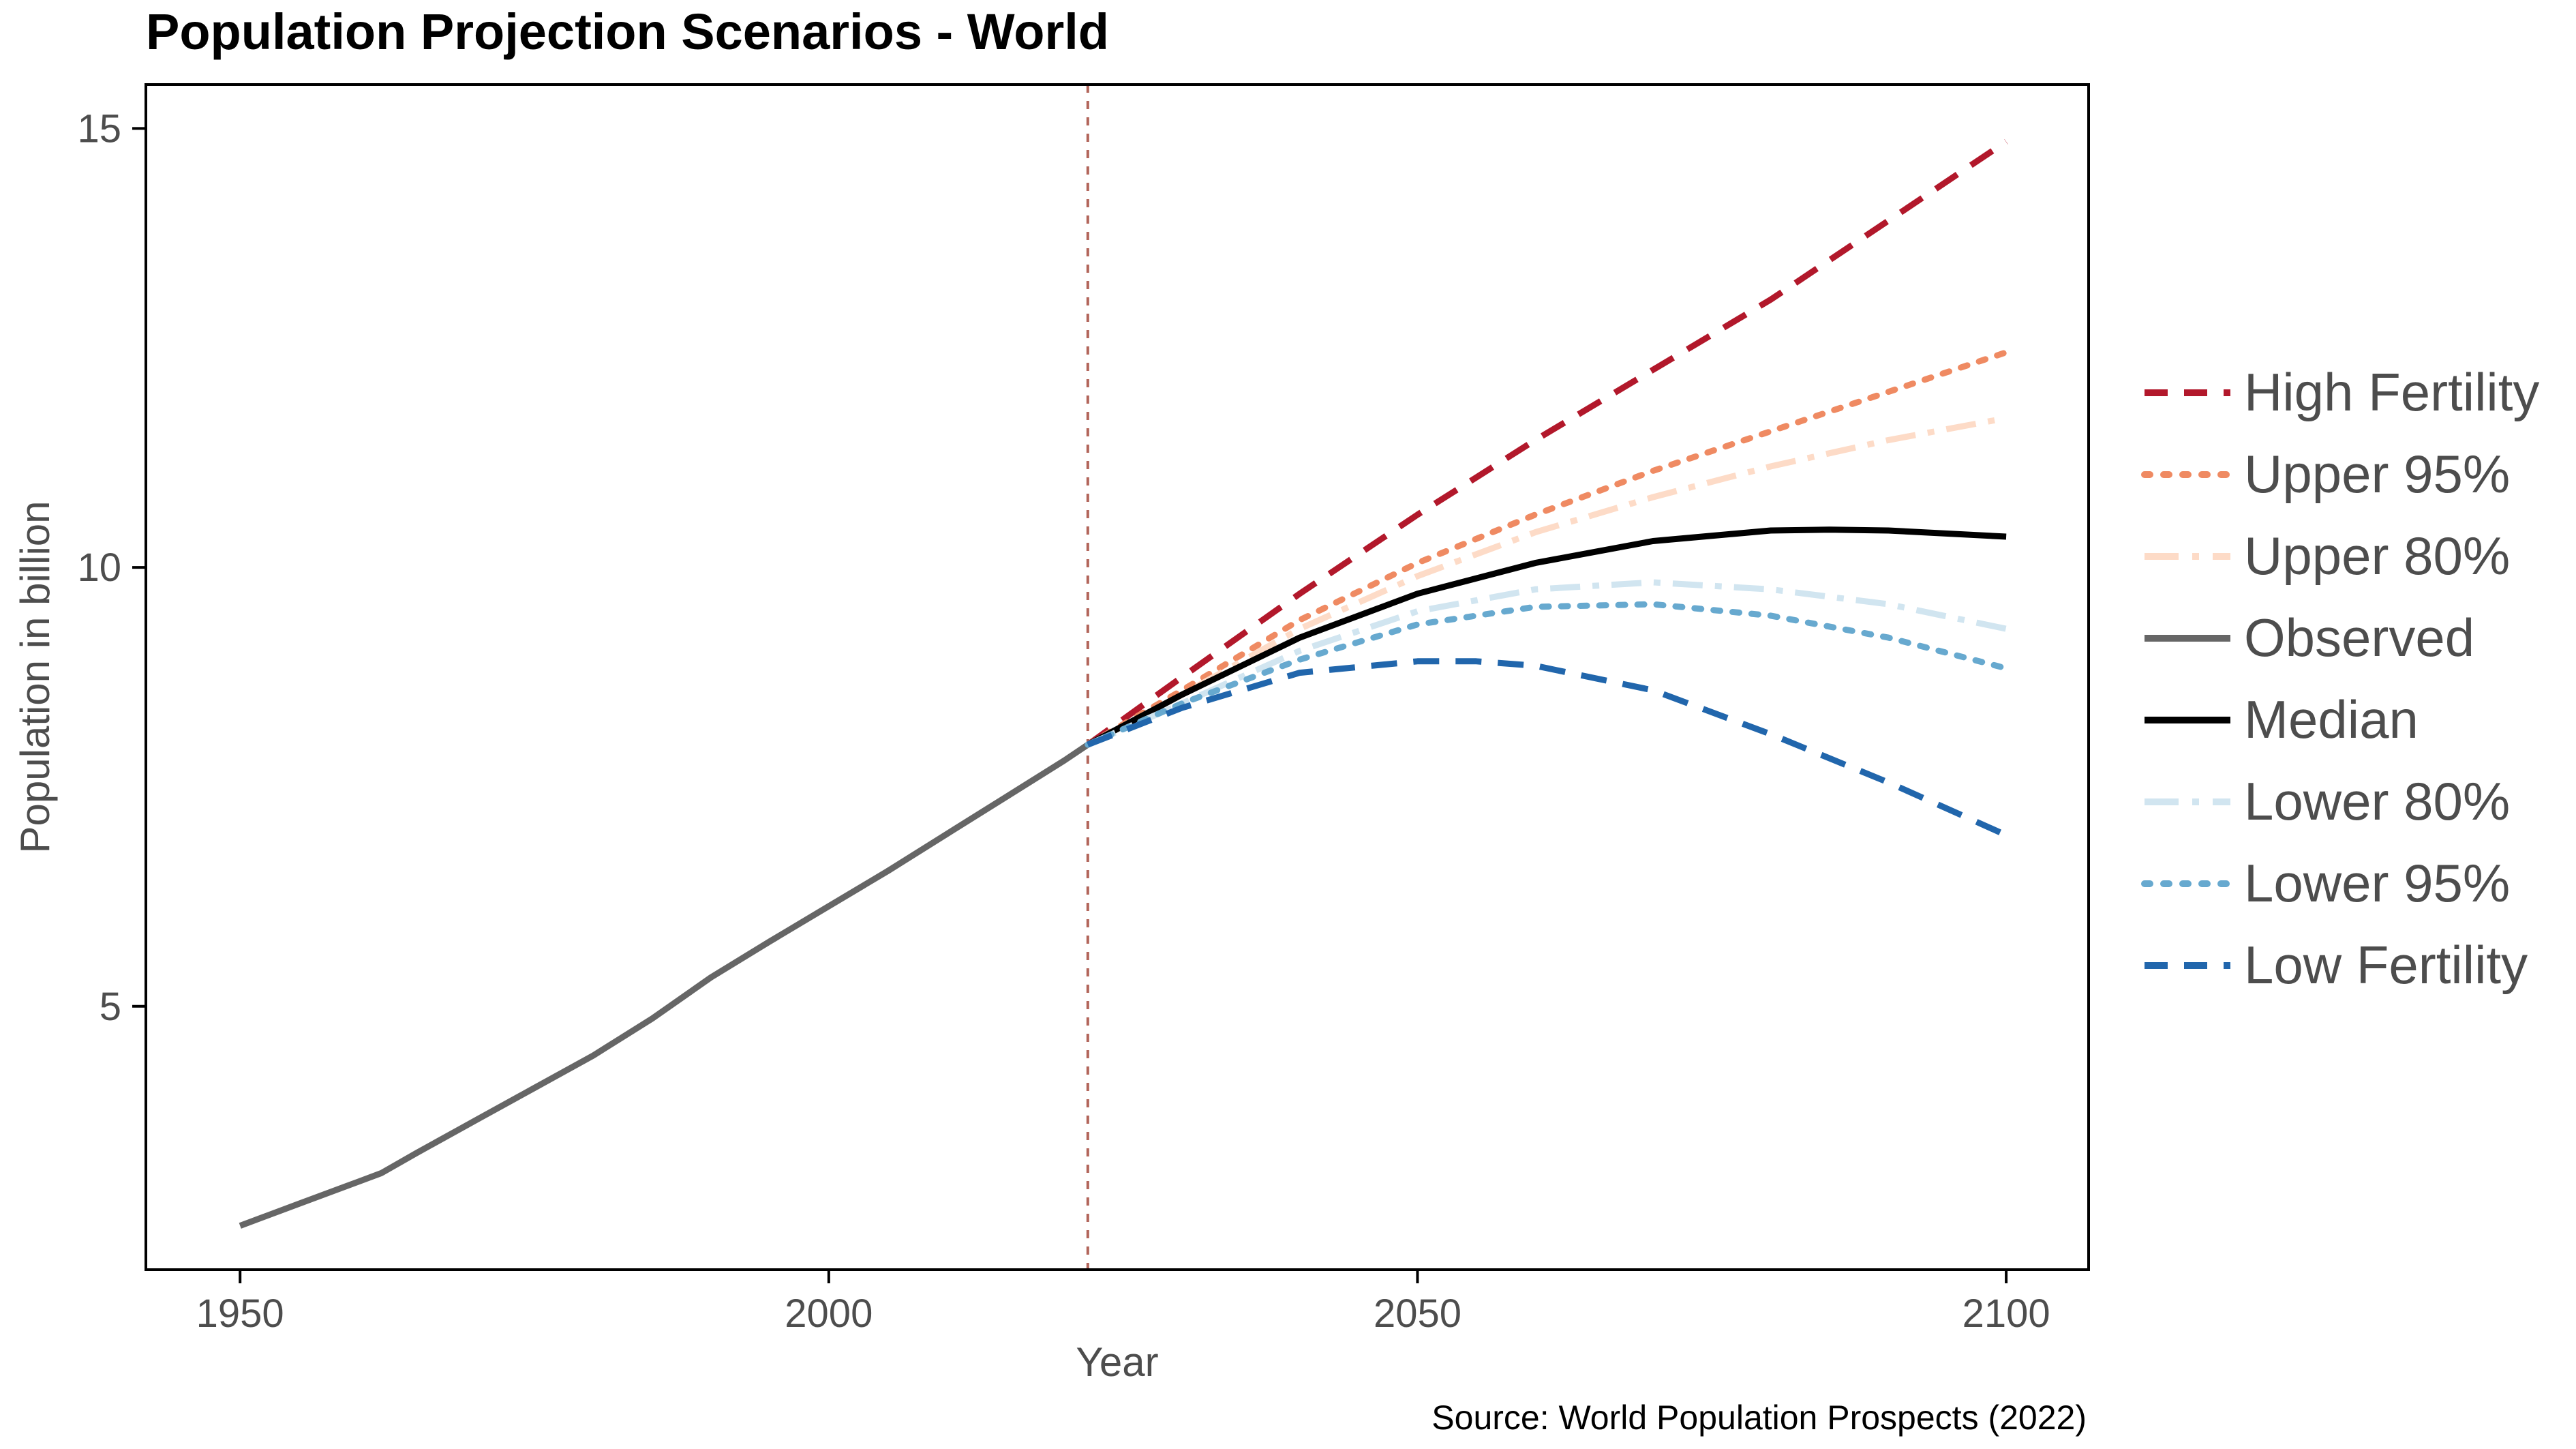 Image resolution: width=2576 pixels, height=1449 pixels. I want to click on legend-label: Upper 80%, so click(2377, 556).